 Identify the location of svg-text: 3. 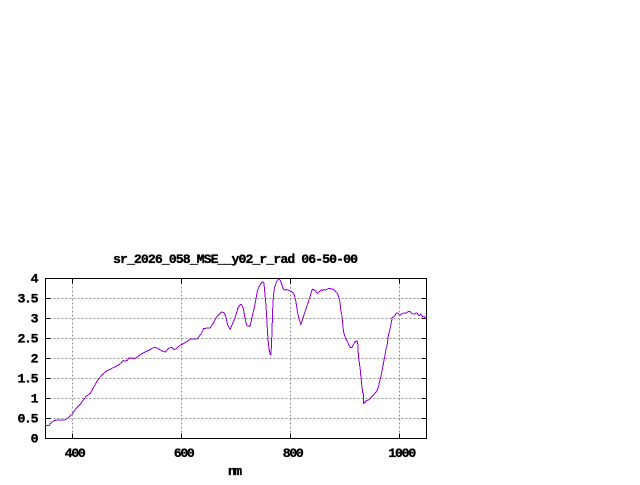
(35, 319).